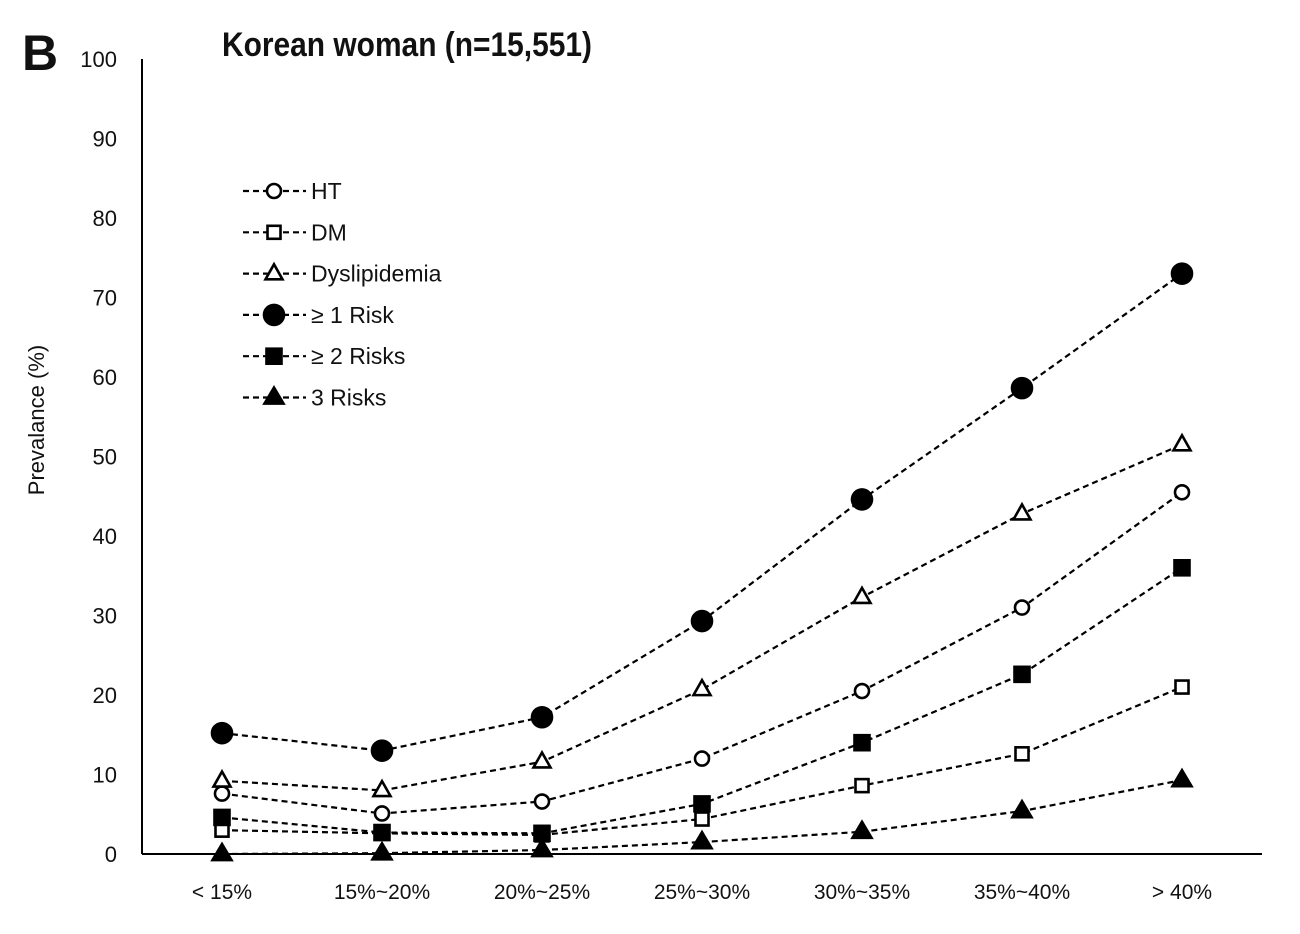 The width and height of the screenshot is (1300, 934). Describe the element at coordinates (105, 298) in the screenshot. I see `y-tick-label: 70` at that location.